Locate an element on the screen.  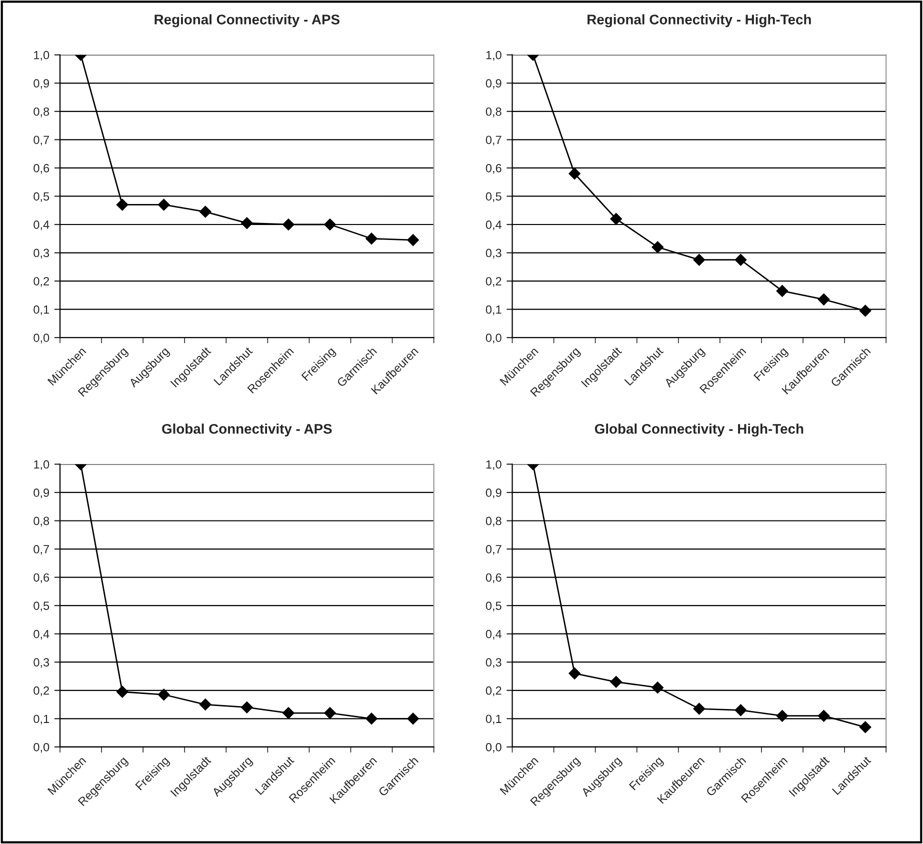
chart-title: Regional Connectivity - APS is located at coordinates (247, 21).